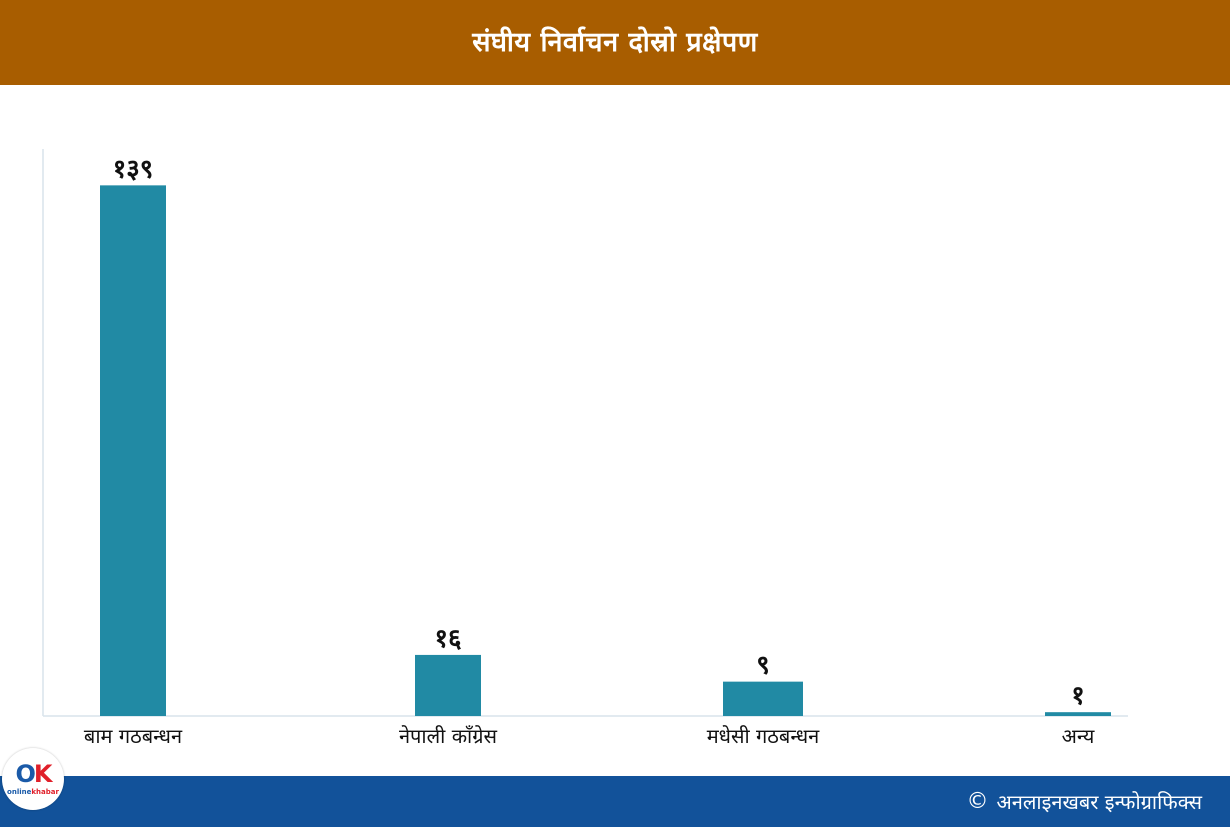 The height and width of the screenshot is (827, 1230). I want to click on footer-credit-text: अनलाइनखबर इन्फोग्राफिक्स, so click(1099, 802).